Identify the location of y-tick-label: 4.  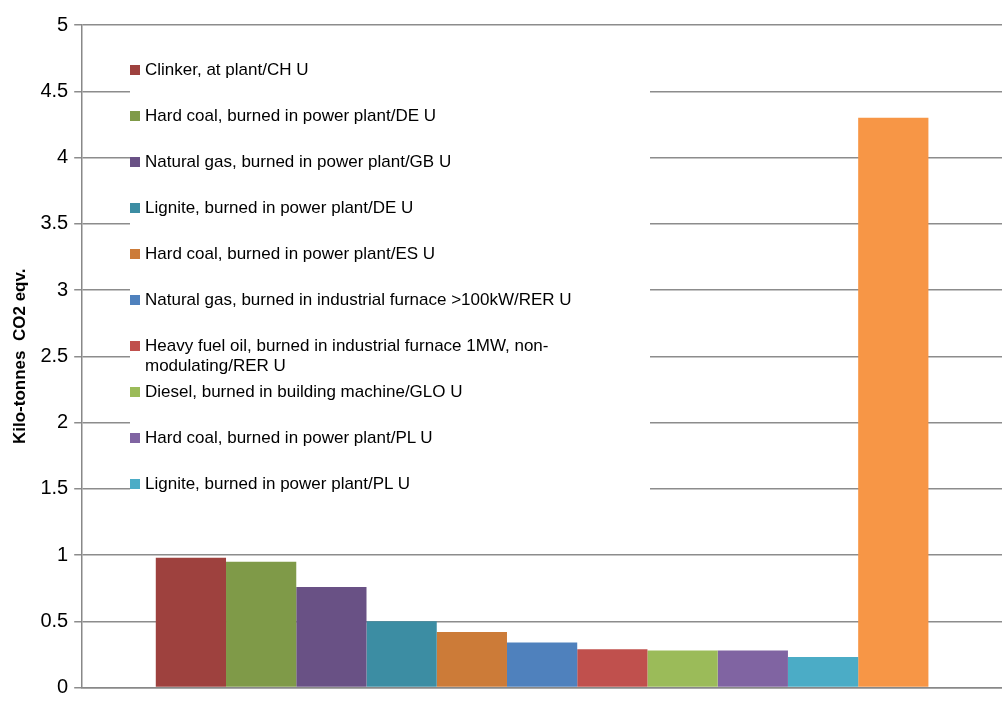
(63, 156).